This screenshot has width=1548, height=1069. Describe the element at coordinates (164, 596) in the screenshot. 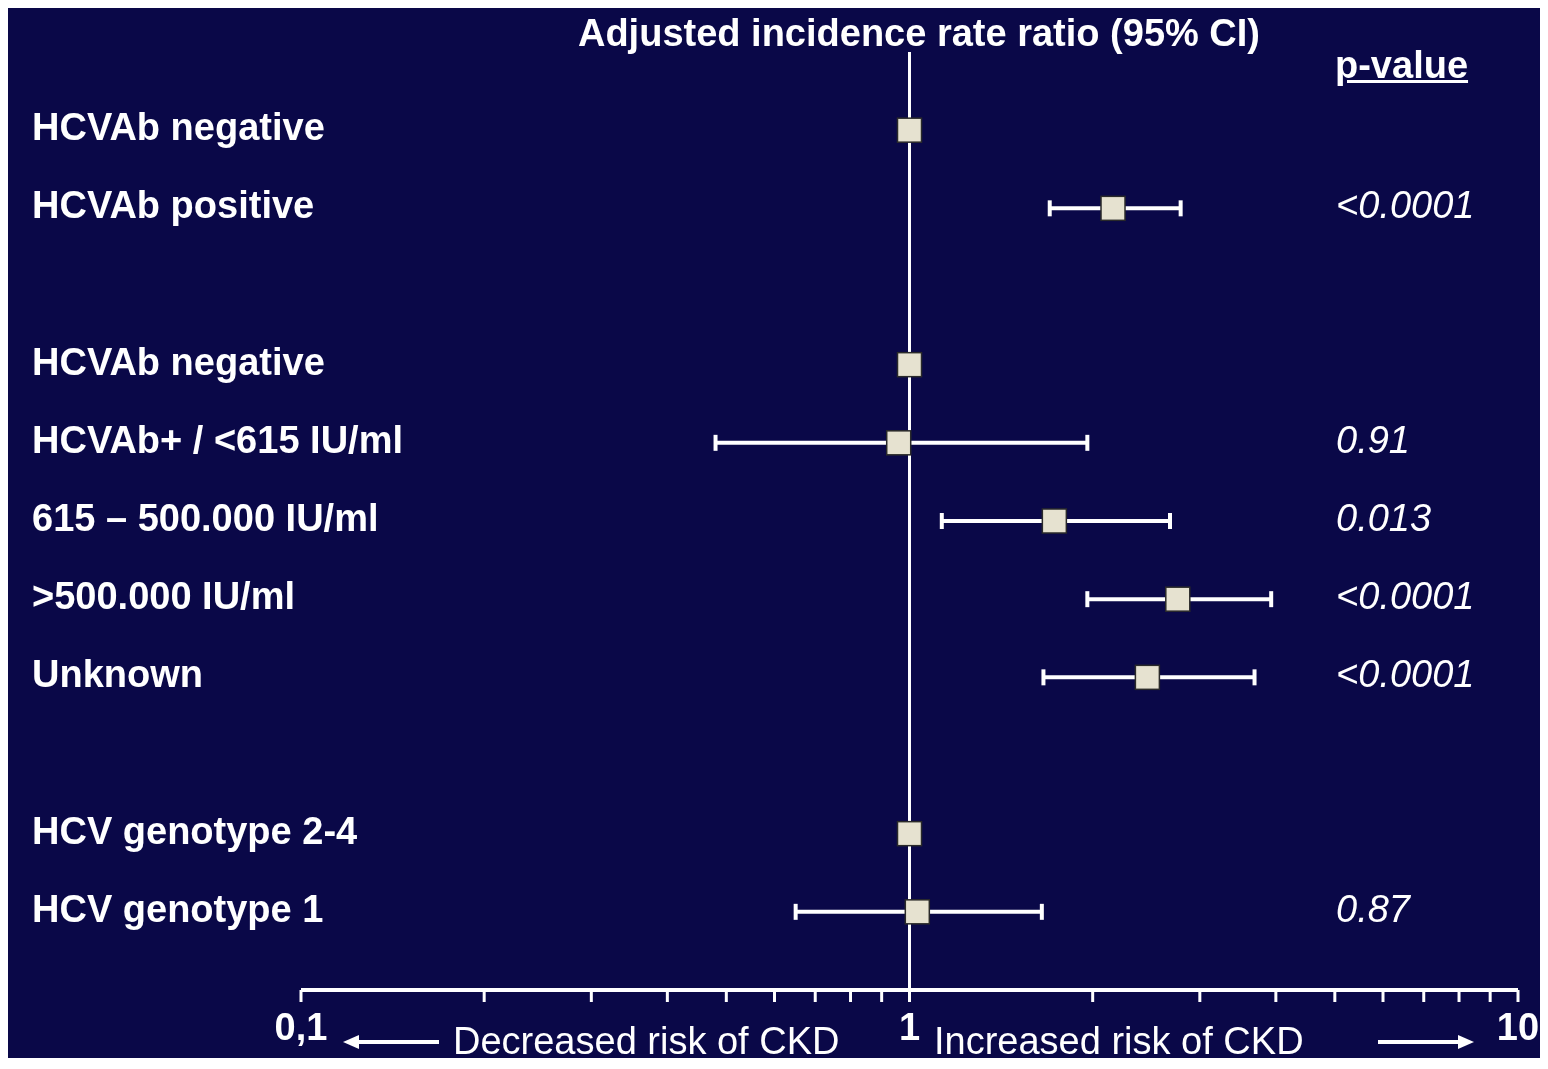

I see `y-tick-label: >500.000 IU/ml` at that location.